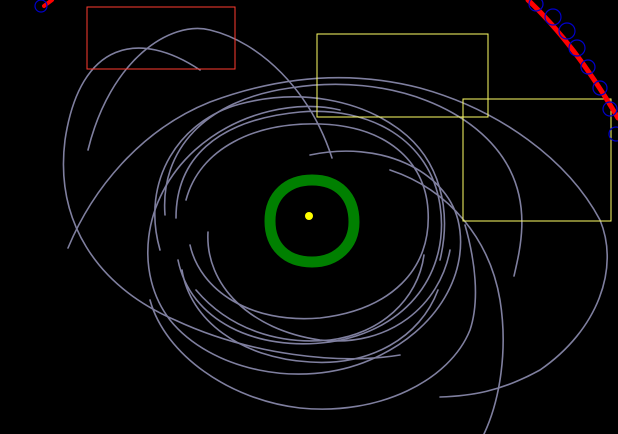 The image size is (618, 434). I want to click on corner-arc-trajectory, so click(44, 6).